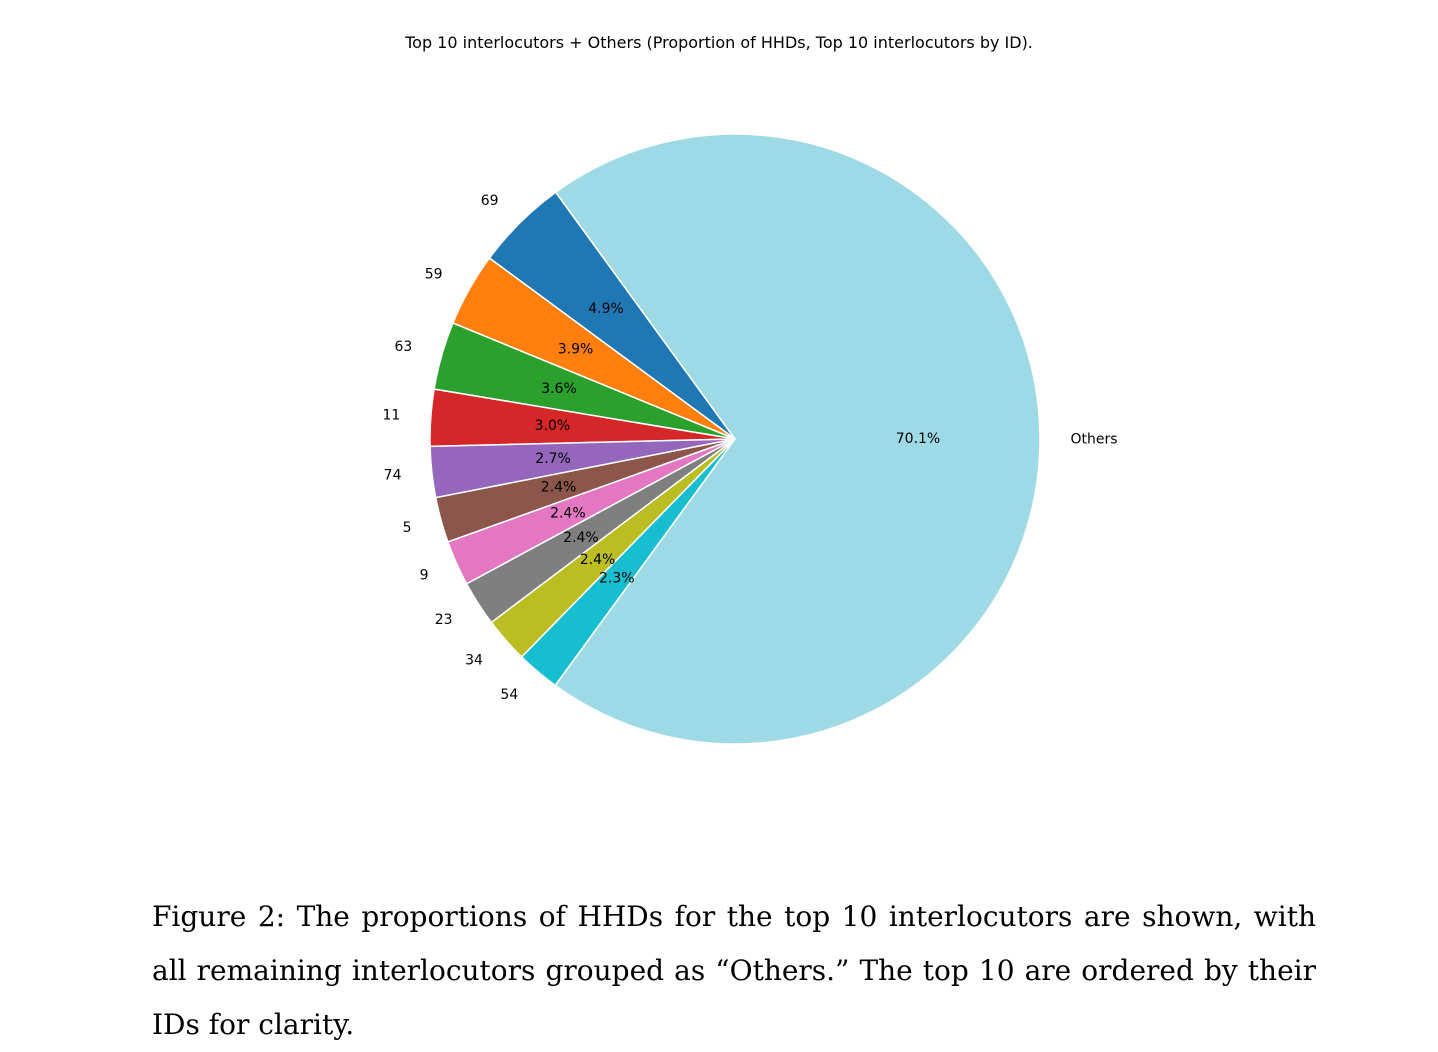  I want to click on slice-label-others: Others, so click(1093, 439).